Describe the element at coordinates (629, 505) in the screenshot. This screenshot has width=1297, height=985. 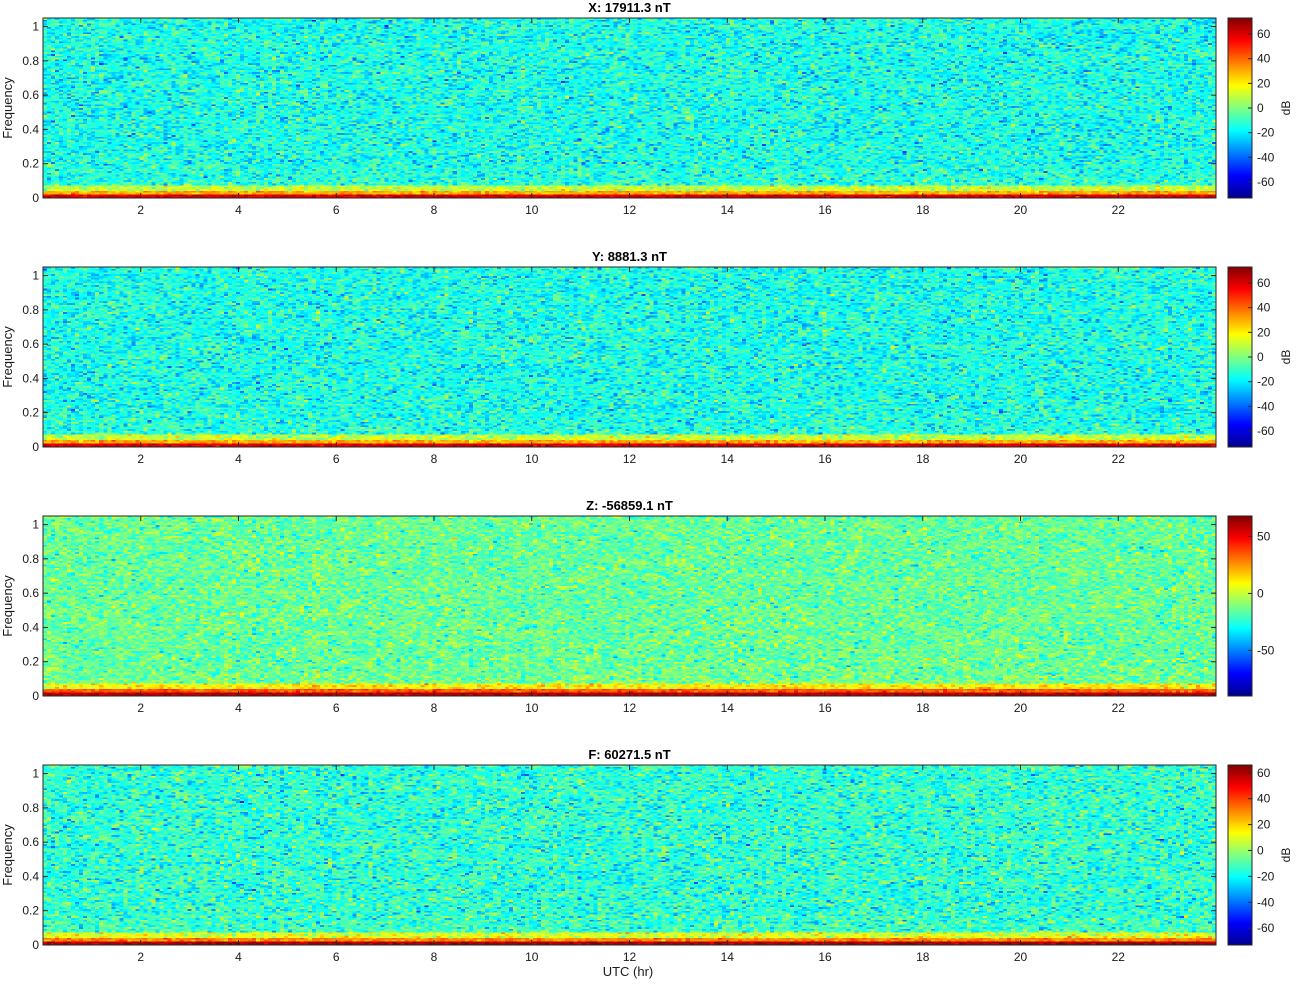
I see `panel-title: Z: -56859.1 nT` at that location.